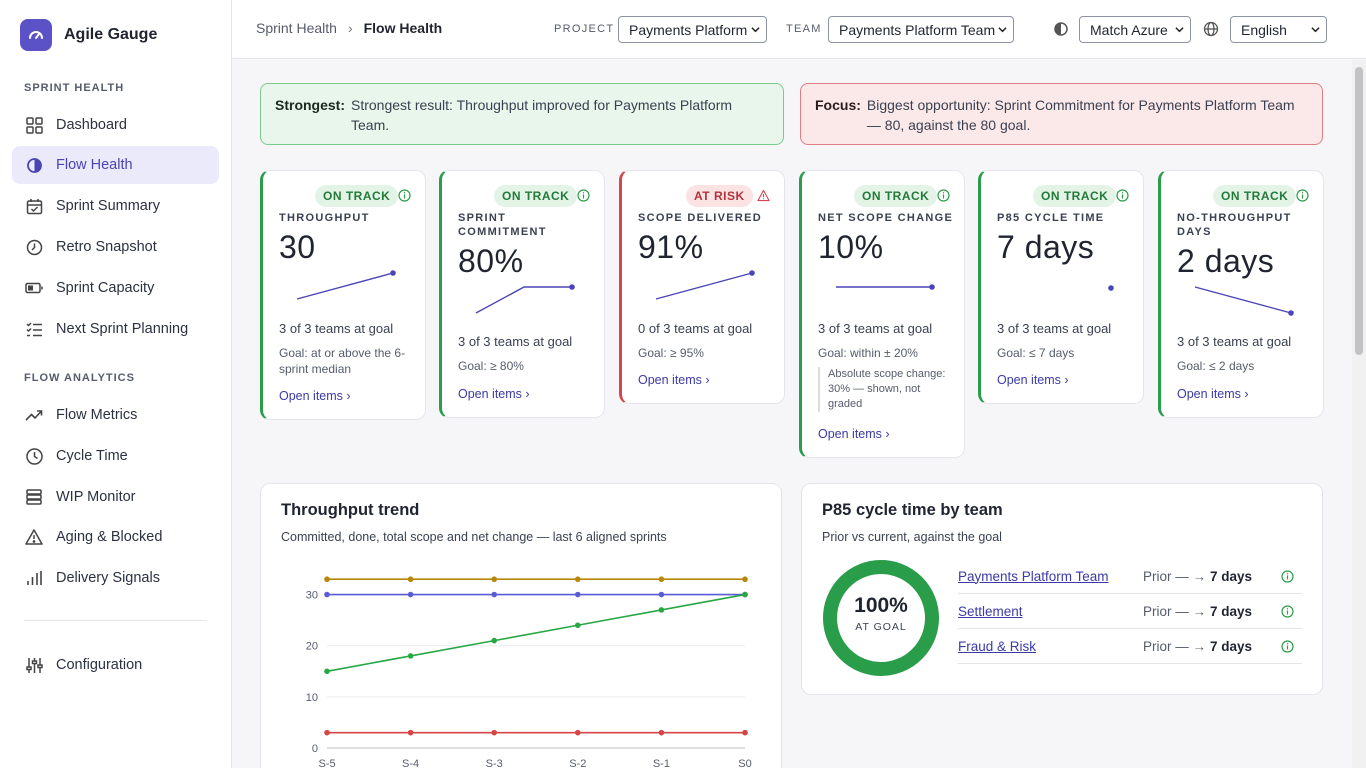 The height and width of the screenshot is (768, 1366). Describe the element at coordinates (350, 510) in the screenshot. I see `panel-title: Throughput trend` at that location.